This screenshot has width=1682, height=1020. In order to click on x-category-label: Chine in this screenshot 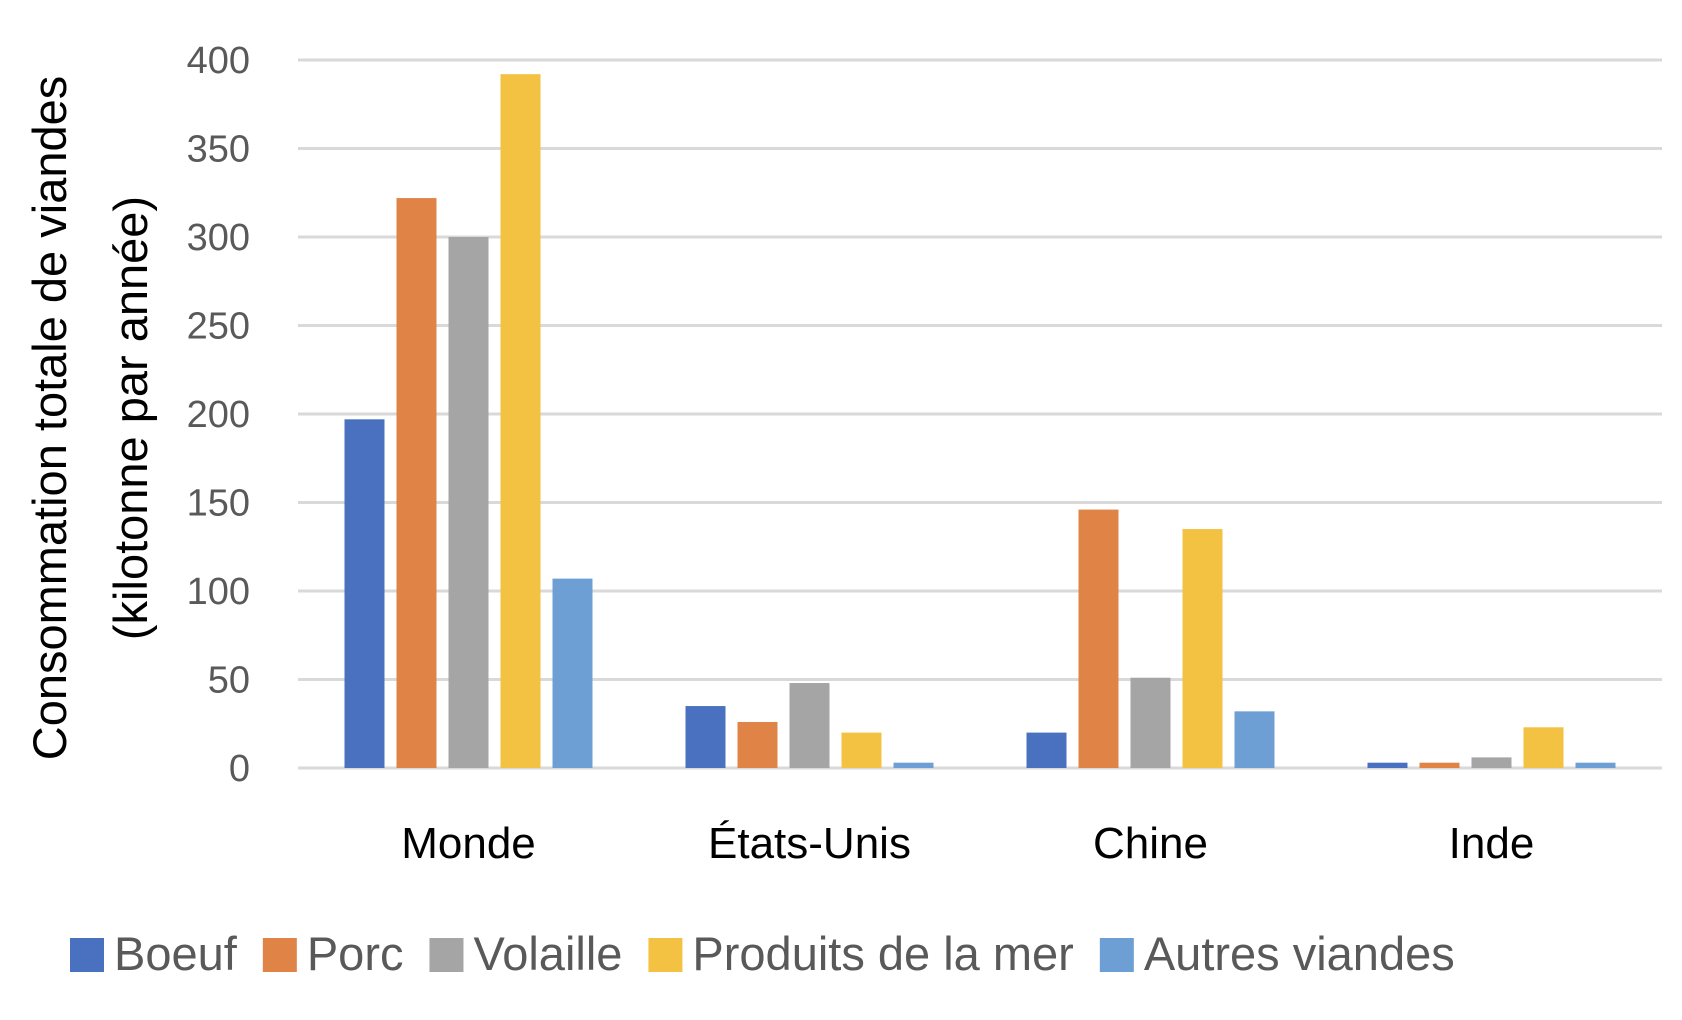, I will do `click(1150, 843)`.